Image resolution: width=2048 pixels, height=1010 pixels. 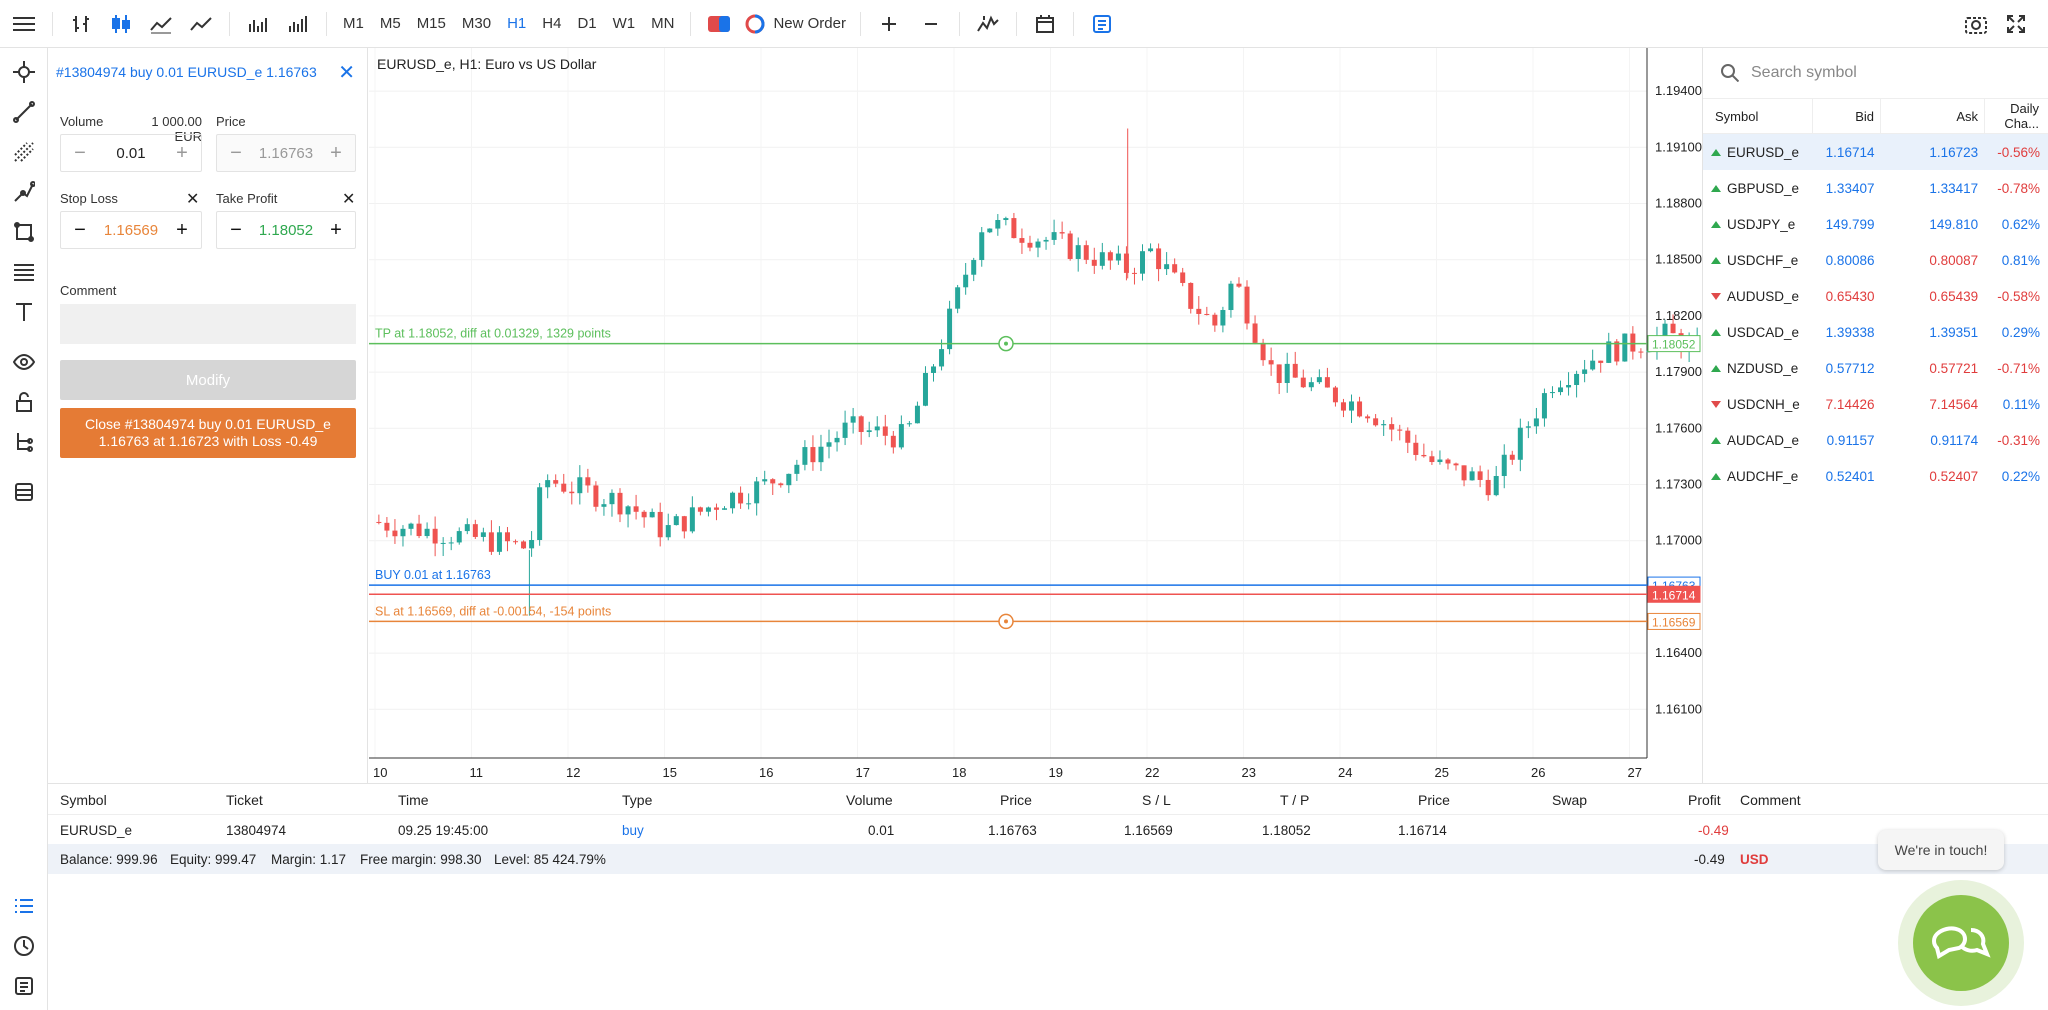 I want to click on symbol-search: Search symbol, so click(x=1875, y=73).